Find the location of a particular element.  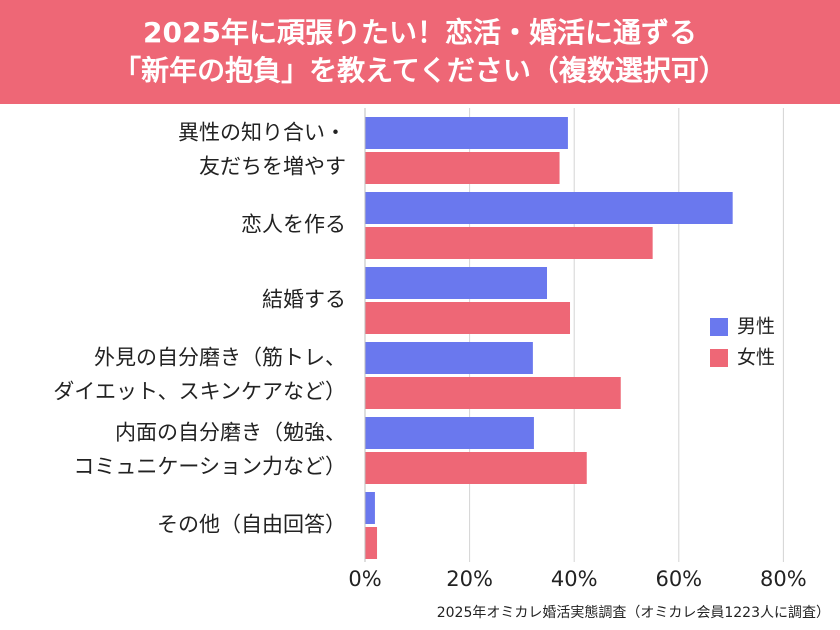

x-tick-label: 60% is located at coordinates (678, 579).